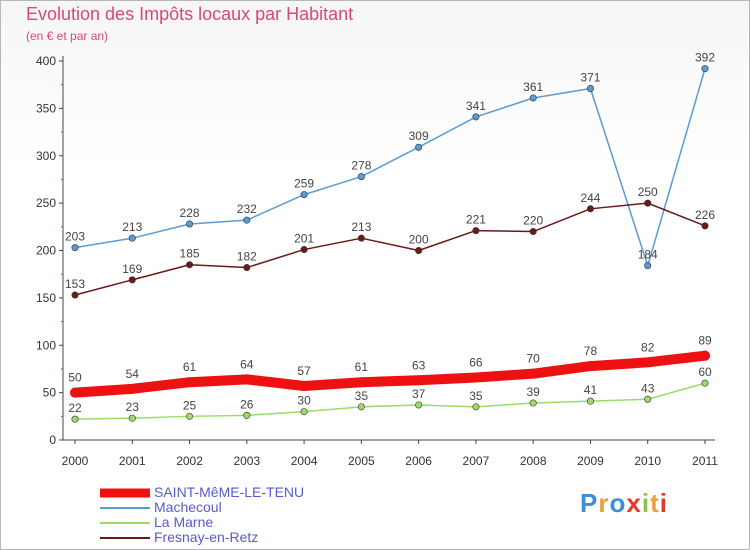 Image resolution: width=750 pixels, height=550 pixels. What do you see at coordinates (476, 220) in the screenshot?
I see `data-label: 221` at bounding box center [476, 220].